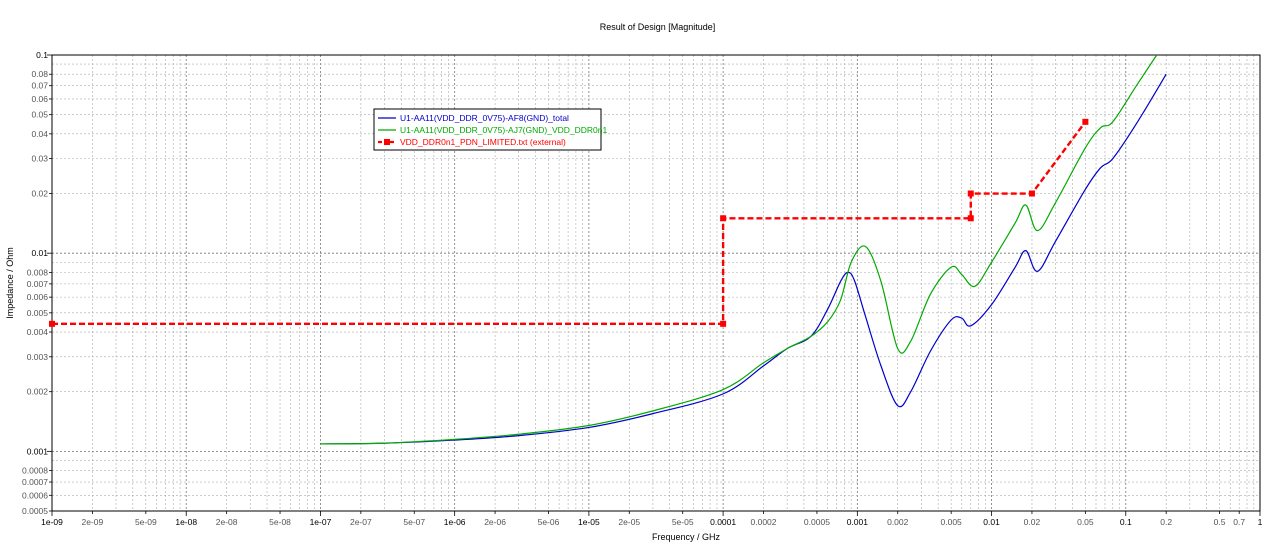 This screenshot has height=550, width=1280. What do you see at coordinates (39, 86) in the screenshot?
I see `y-tick-label: 0.07` at bounding box center [39, 86].